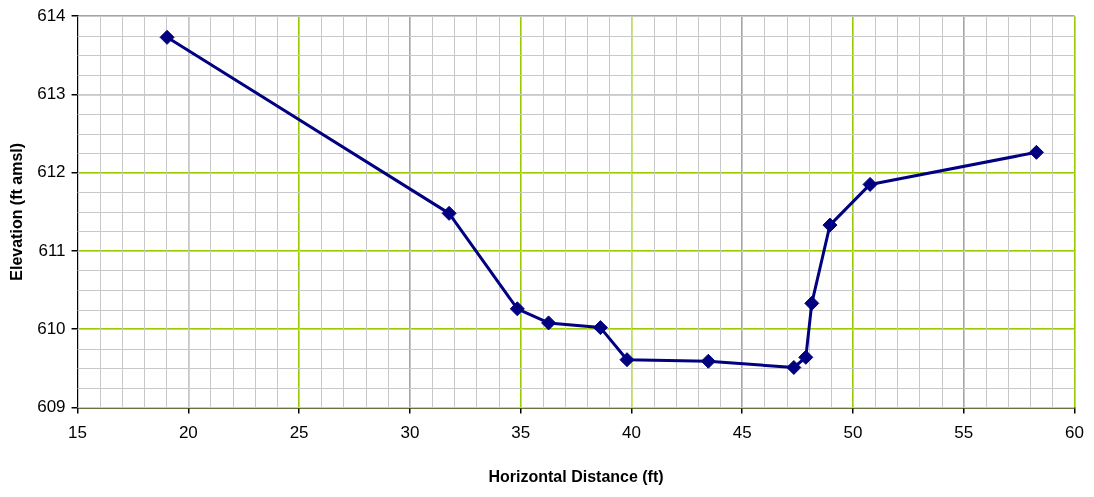  I want to click on y-tick-label: 612, so click(51, 172).